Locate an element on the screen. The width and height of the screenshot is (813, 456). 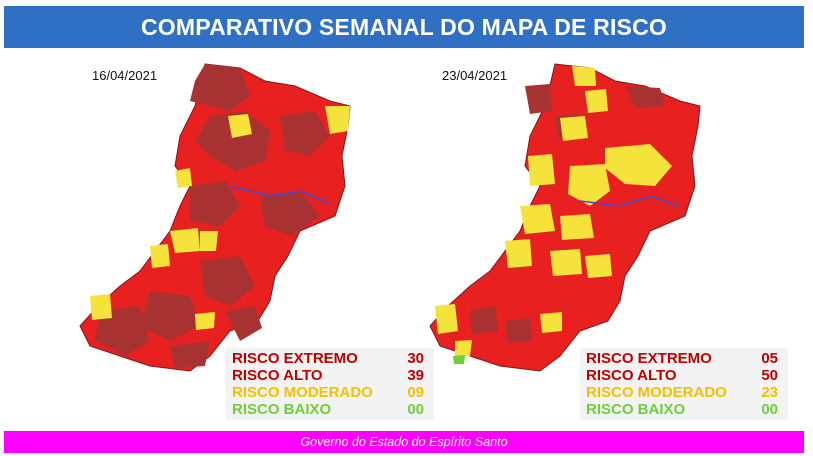
legend-row-extremo: RISCO EXTREMO 05 is located at coordinates (682, 358).